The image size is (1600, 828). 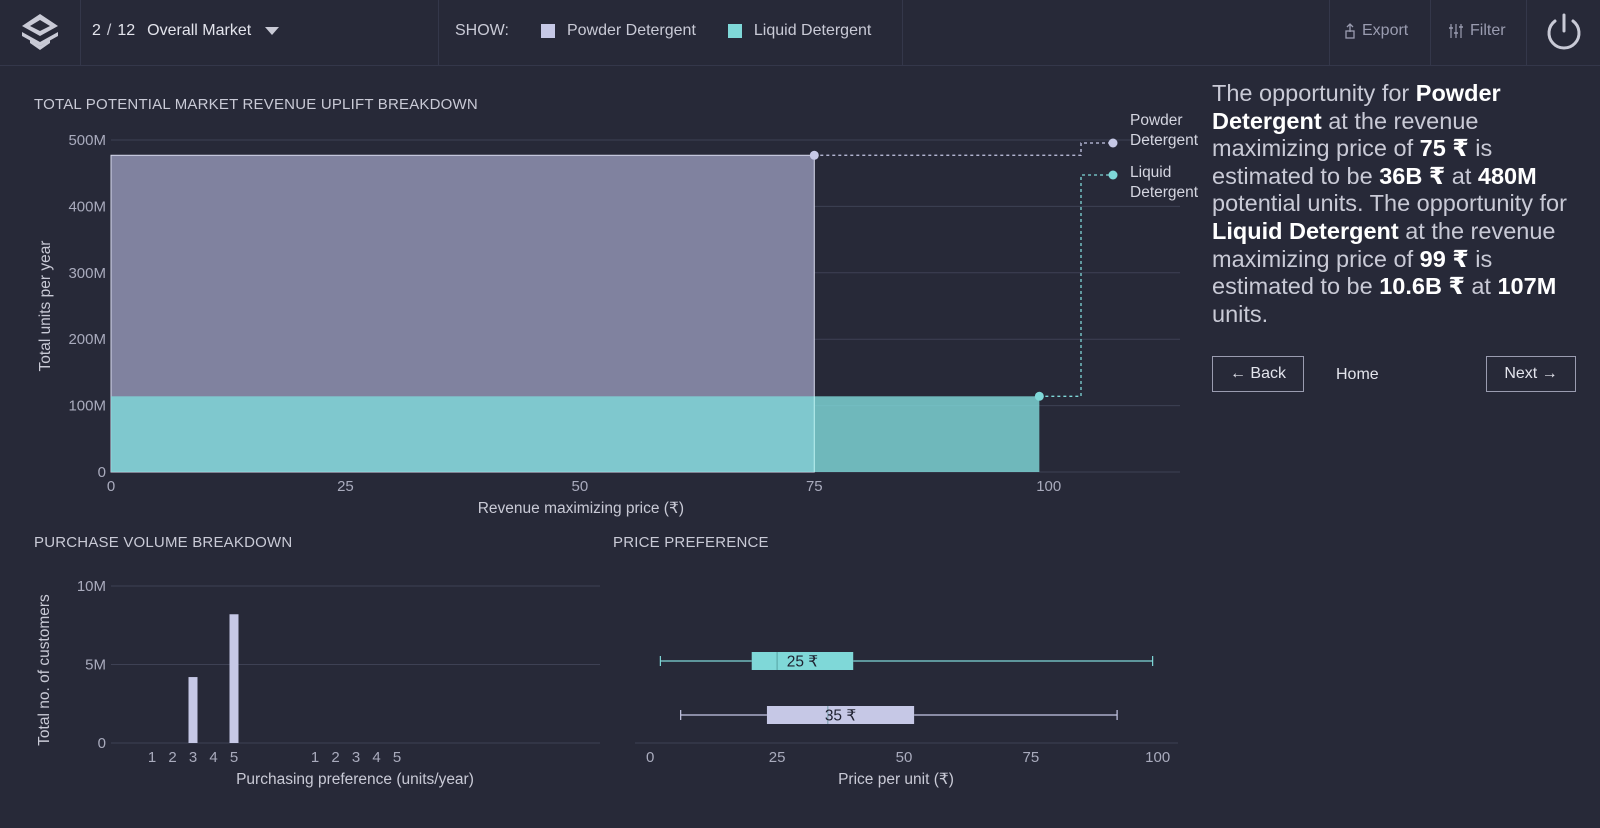 I want to click on narrative-highlight: 480M, so click(x=1507, y=175).